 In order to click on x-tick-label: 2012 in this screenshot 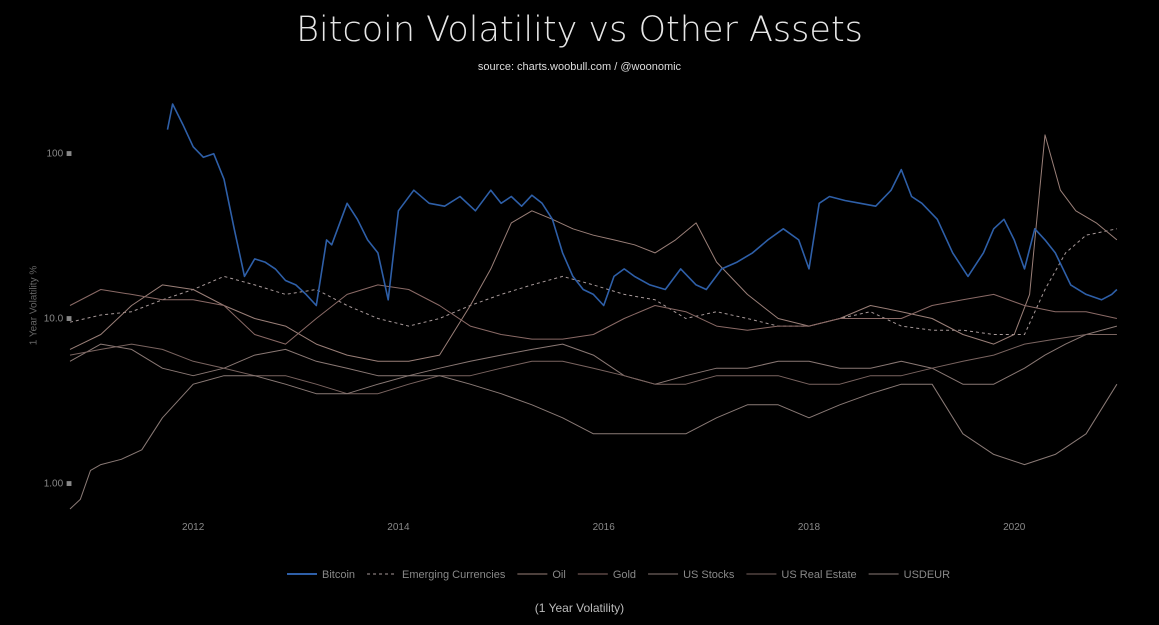, I will do `click(193, 527)`.